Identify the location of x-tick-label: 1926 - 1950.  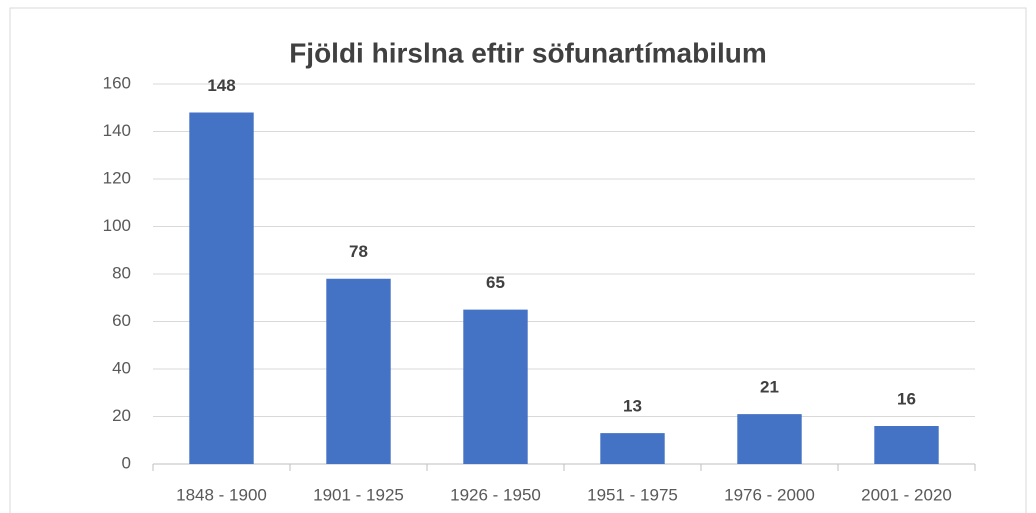
(495, 494).